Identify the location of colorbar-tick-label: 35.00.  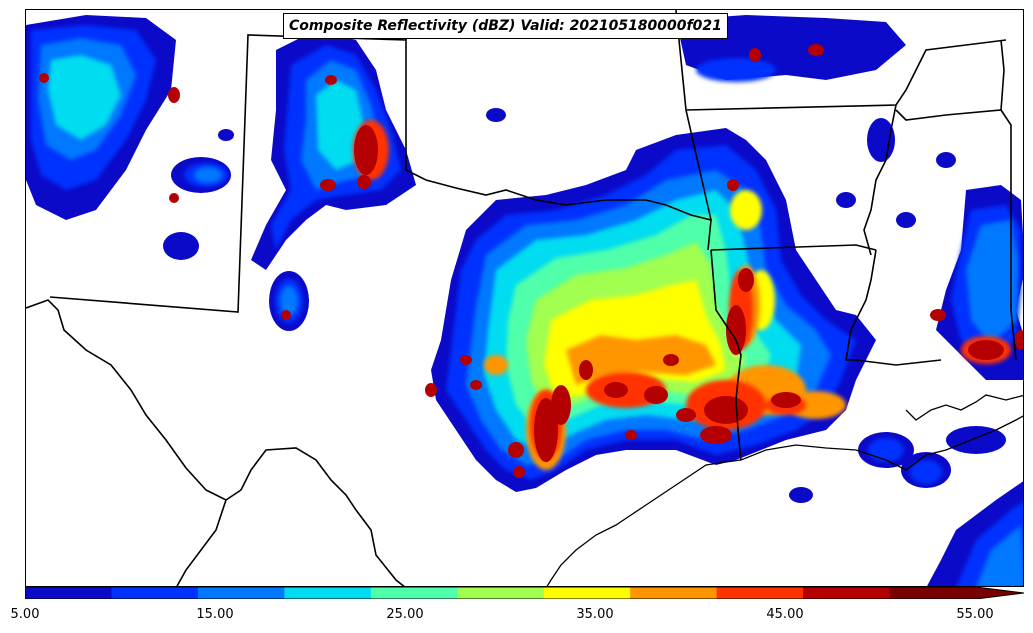
(595, 614).